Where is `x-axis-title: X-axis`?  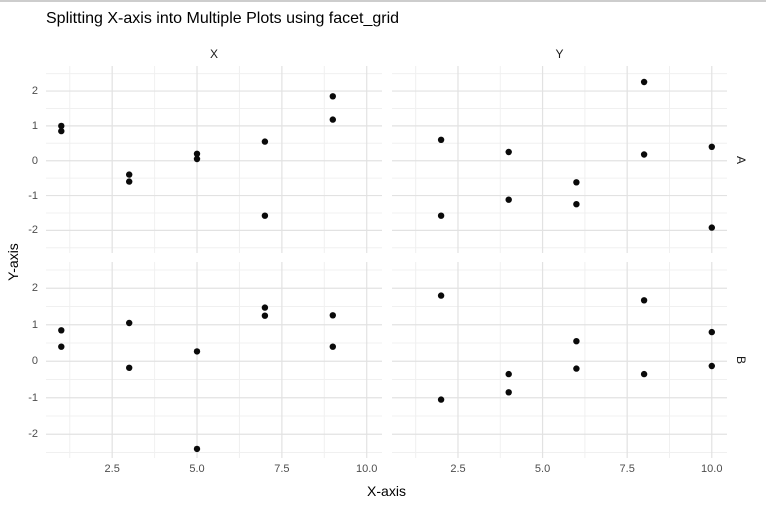 x-axis-title: X-axis is located at coordinates (386, 491).